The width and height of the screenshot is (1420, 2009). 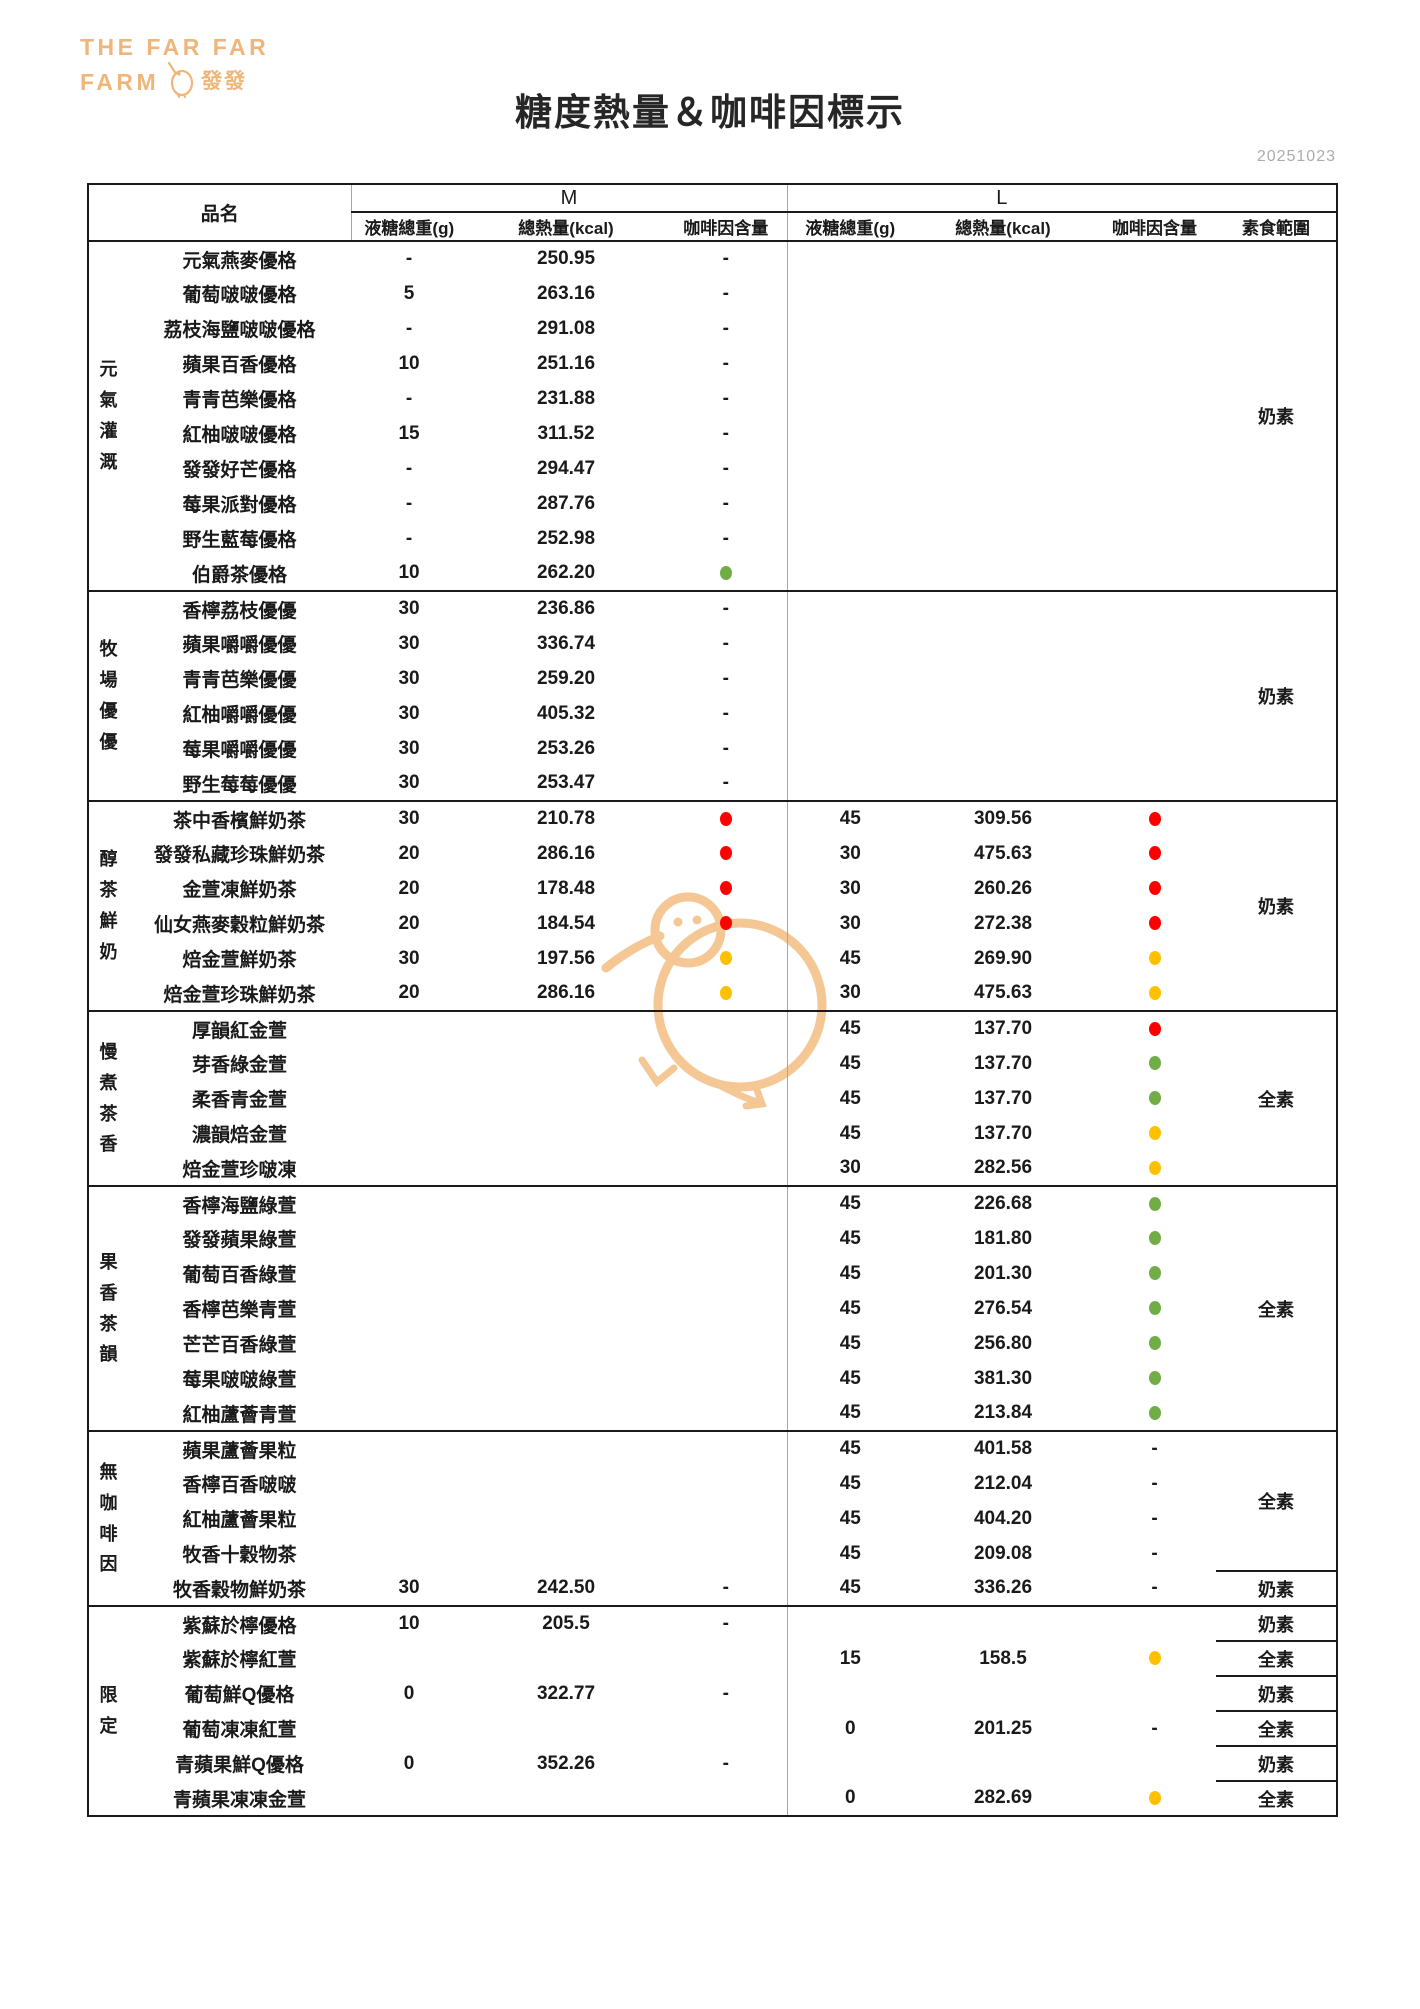 What do you see at coordinates (1003, 1343) in the screenshot?
I see `l-kcal-cell: 256.80` at bounding box center [1003, 1343].